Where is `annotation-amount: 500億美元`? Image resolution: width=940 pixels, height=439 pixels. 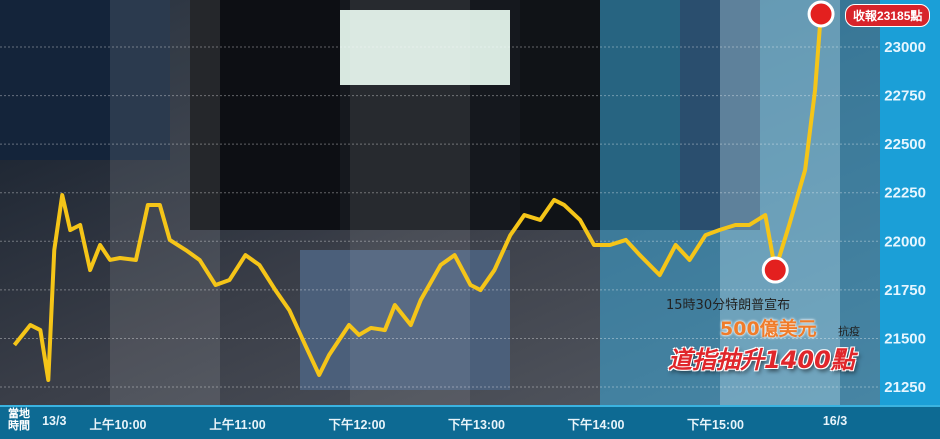
annotation-amount: 500億美元 is located at coordinates (768, 329).